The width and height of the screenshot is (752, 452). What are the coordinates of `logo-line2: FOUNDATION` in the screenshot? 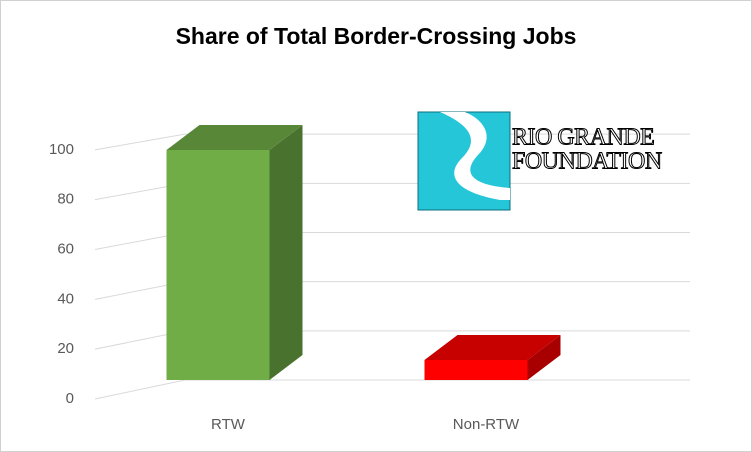 It's located at (587, 162).